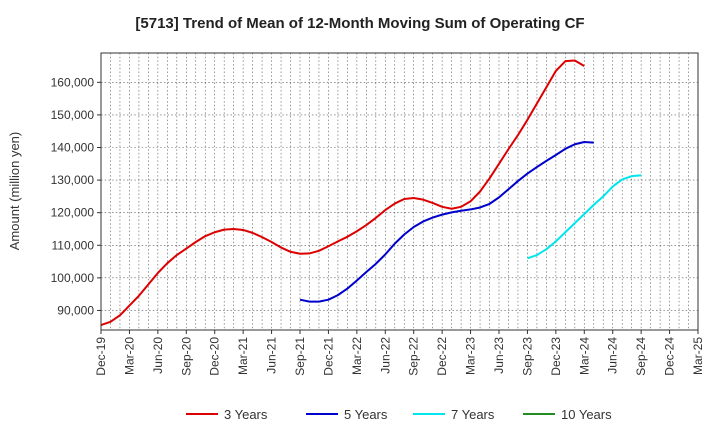 Image resolution: width=720 pixels, height=440 pixels. I want to click on legend-label-7-years: 7 Years, so click(473, 414).